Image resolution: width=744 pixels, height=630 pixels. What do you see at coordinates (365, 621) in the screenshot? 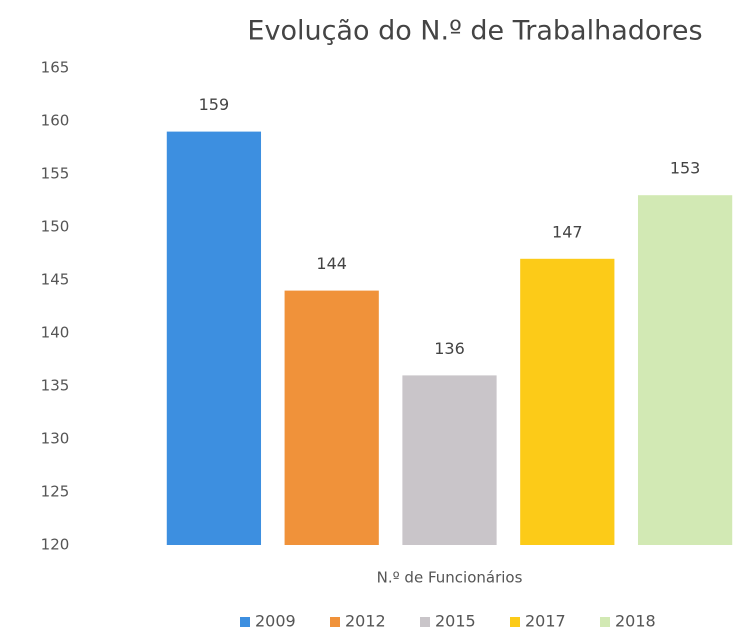
I see `legend-label: 2012` at bounding box center [365, 621].